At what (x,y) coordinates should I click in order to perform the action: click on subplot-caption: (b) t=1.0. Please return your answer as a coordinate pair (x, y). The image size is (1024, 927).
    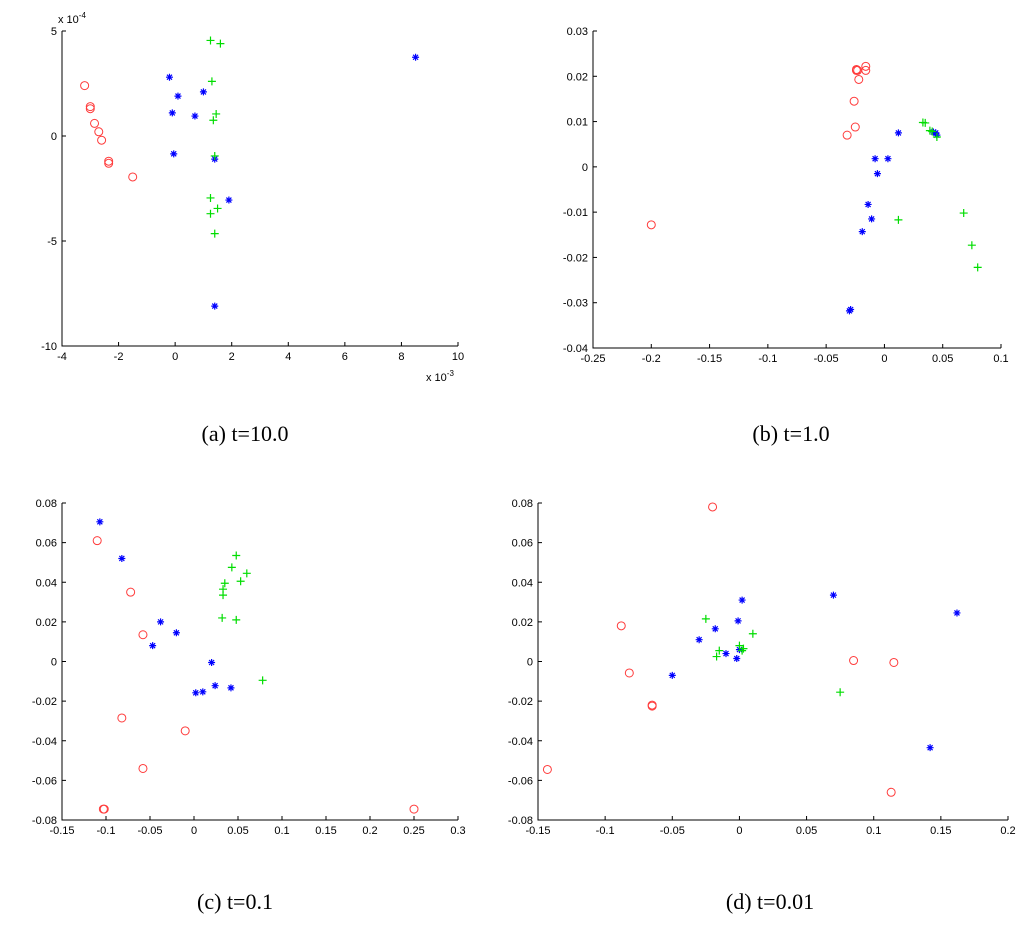
    Looking at the image, I should click on (790, 433).